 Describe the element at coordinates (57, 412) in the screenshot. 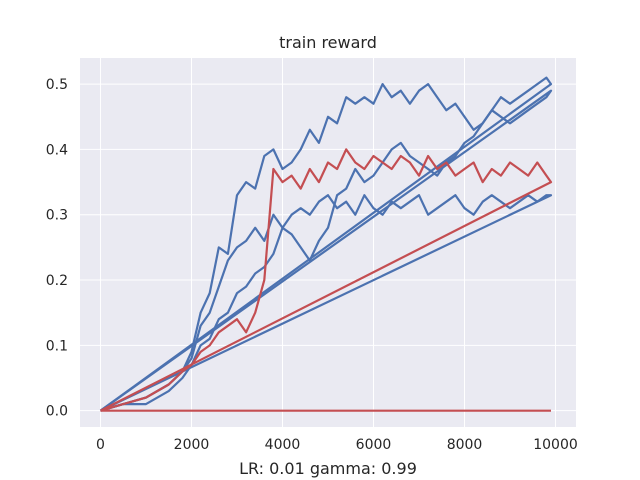

I see `y-tick-label: 0.0` at that location.